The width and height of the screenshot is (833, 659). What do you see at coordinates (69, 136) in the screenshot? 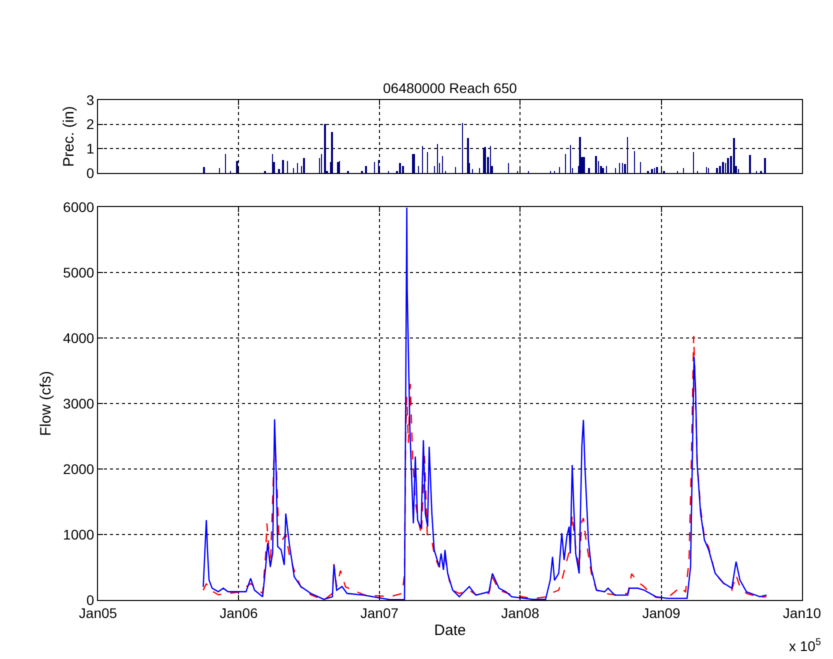
I see `y-axis-title: Prec. (in)` at bounding box center [69, 136].